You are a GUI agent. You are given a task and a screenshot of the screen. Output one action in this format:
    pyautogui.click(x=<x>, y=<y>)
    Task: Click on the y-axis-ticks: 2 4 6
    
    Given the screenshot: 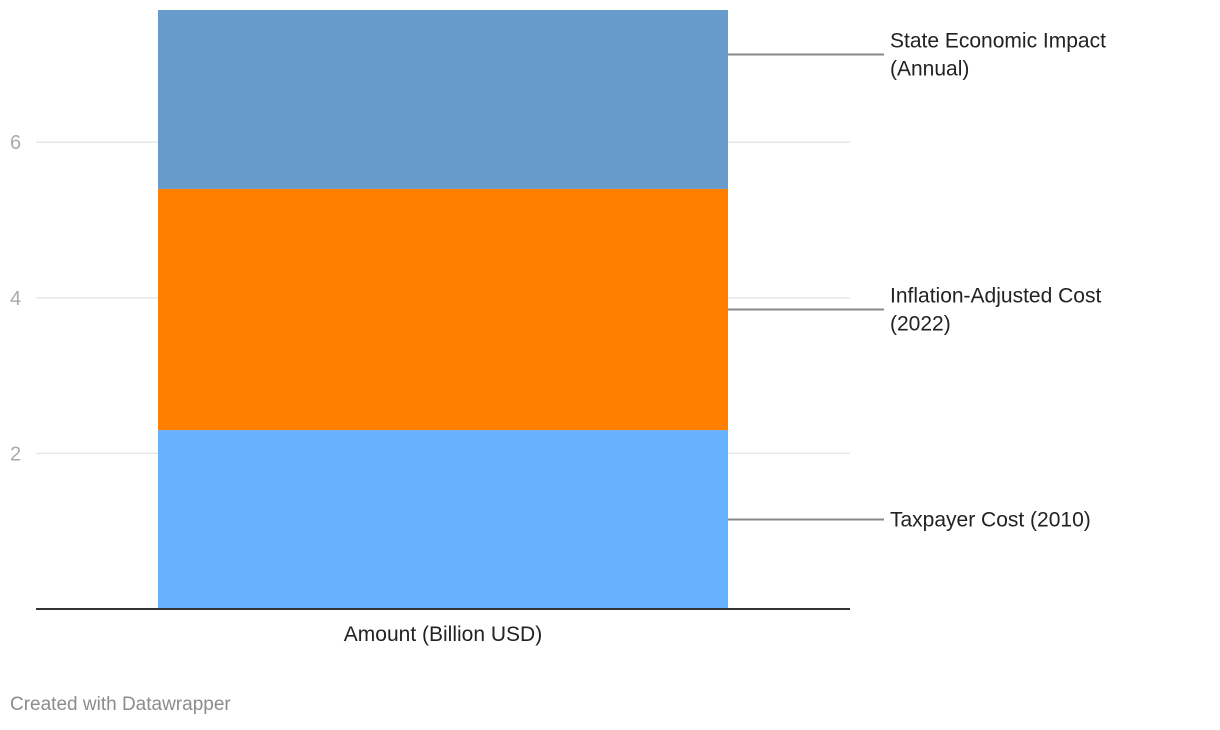 What is the action you would take?
    pyautogui.click(x=15, y=298)
    